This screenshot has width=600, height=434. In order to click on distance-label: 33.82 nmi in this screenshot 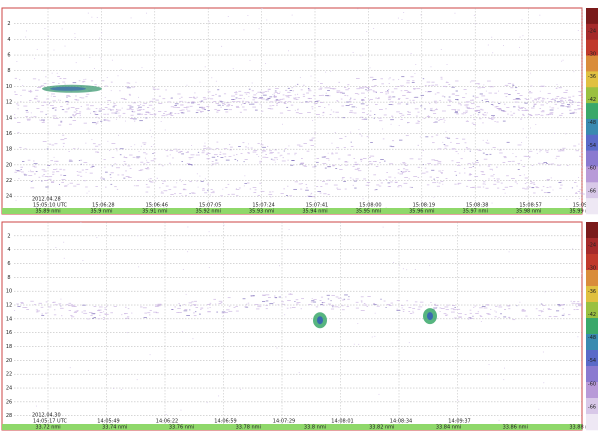, I will do `click(381, 428)`.